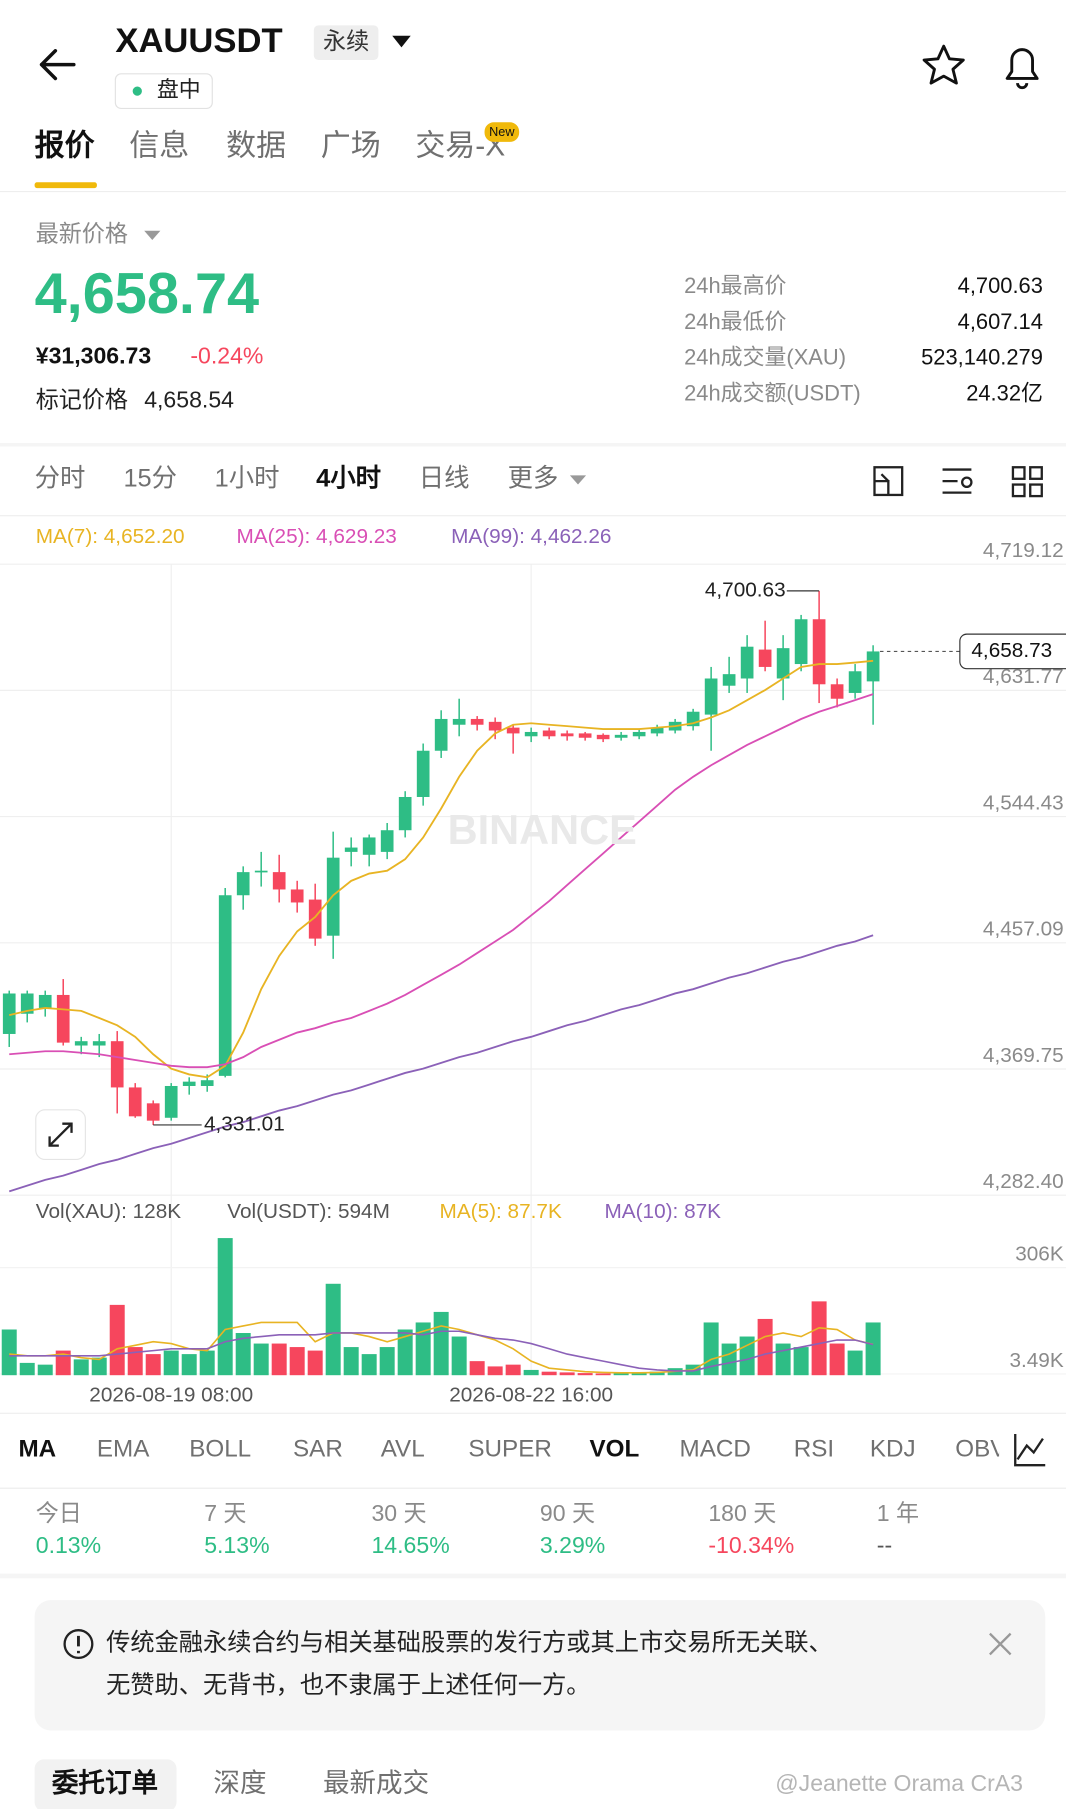 The image size is (1066, 1809). What do you see at coordinates (1023, 550) in the screenshot?
I see `y-tick-label: 4,719.12` at bounding box center [1023, 550].